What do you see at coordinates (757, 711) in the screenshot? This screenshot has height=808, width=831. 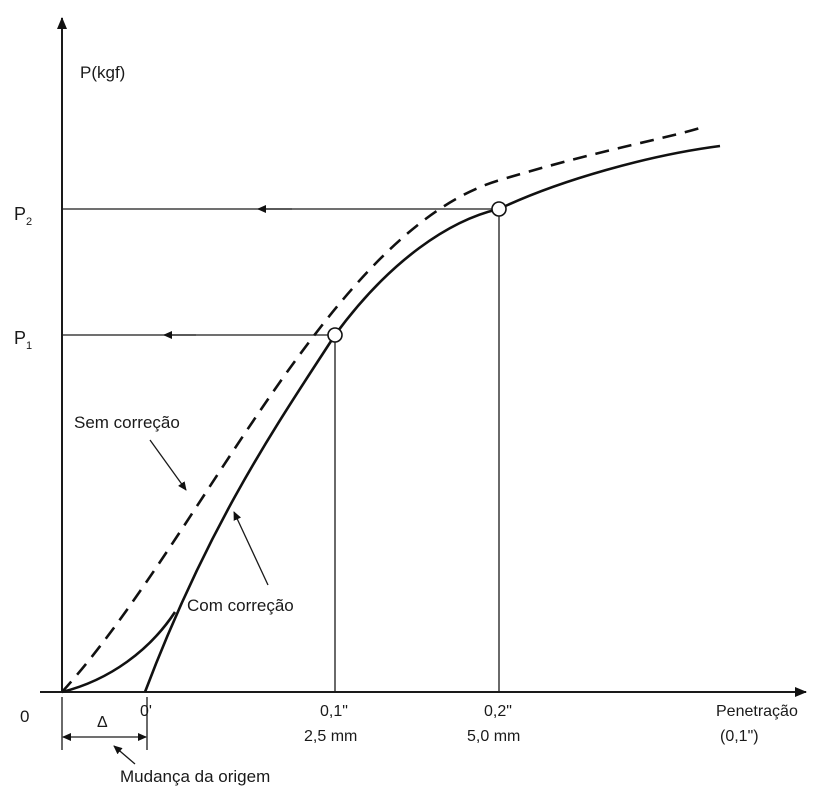 I see `x-axis-label-line1: Penetração` at bounding box center [757, 711].